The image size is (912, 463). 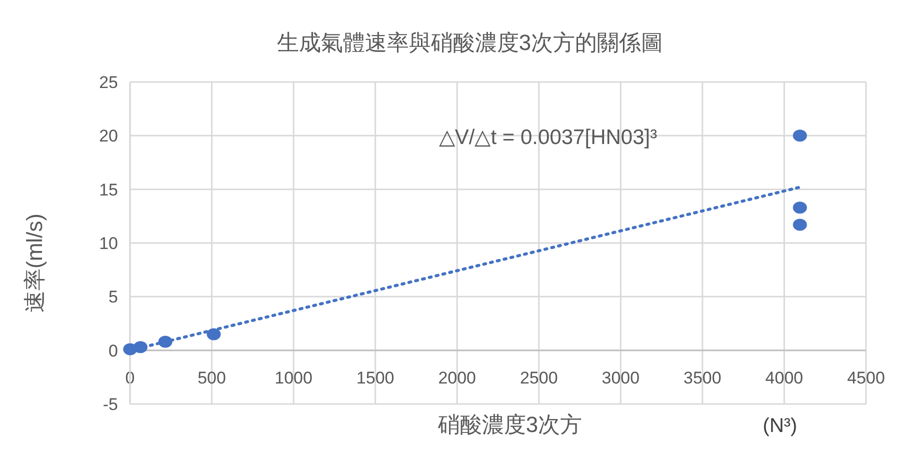 I want to click on y-tick-label: 15, so click(x=108, y=190).